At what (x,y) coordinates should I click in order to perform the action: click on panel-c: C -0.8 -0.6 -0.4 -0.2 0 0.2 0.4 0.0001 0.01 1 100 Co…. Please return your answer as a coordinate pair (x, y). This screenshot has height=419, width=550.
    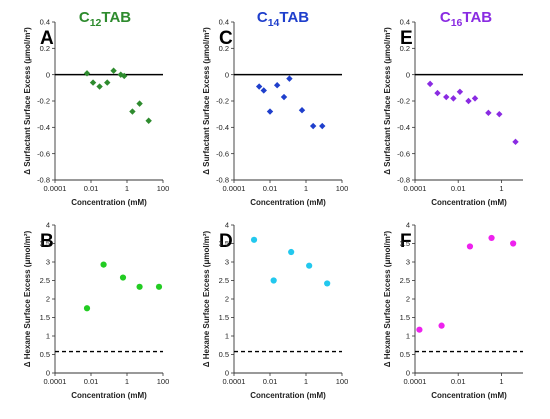
    Looking at the image, I should click on (275, 112).